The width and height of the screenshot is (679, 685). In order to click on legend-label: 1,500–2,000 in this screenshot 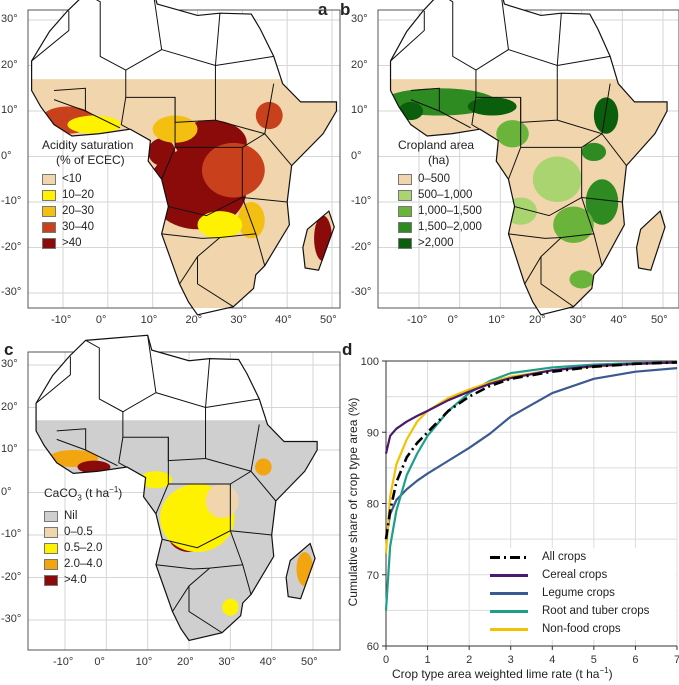, I will do `click(450, 227)`.